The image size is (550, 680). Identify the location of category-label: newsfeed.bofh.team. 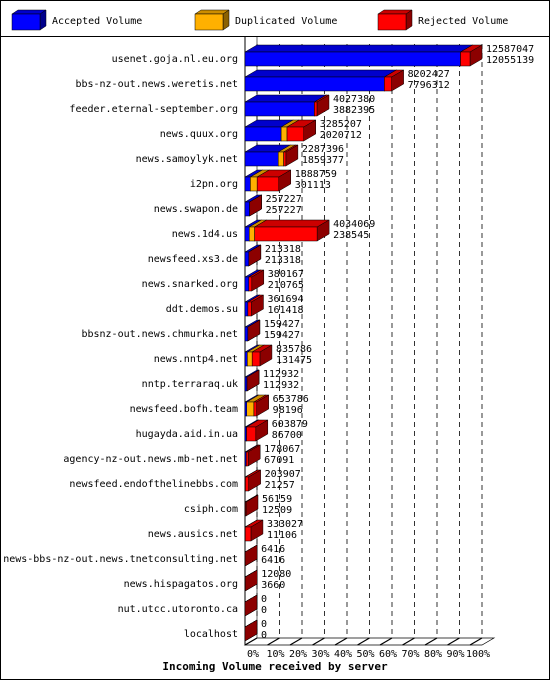
(184, 409).